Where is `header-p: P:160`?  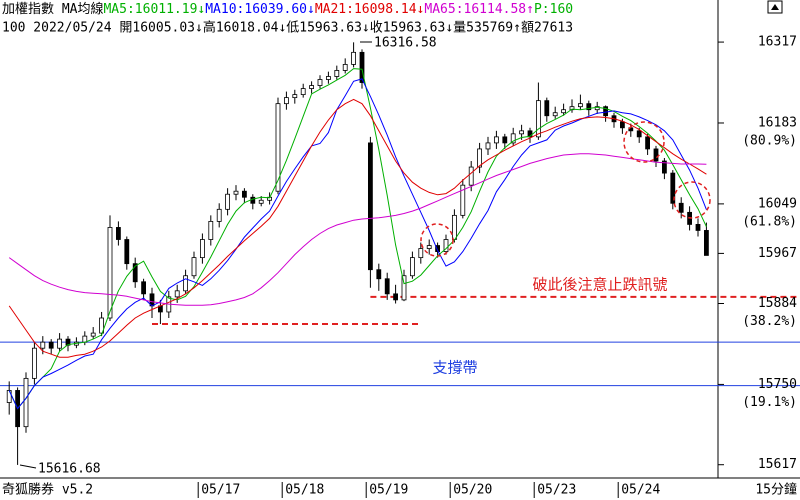
header-p: P:160 is located at coordinates (553, 9).